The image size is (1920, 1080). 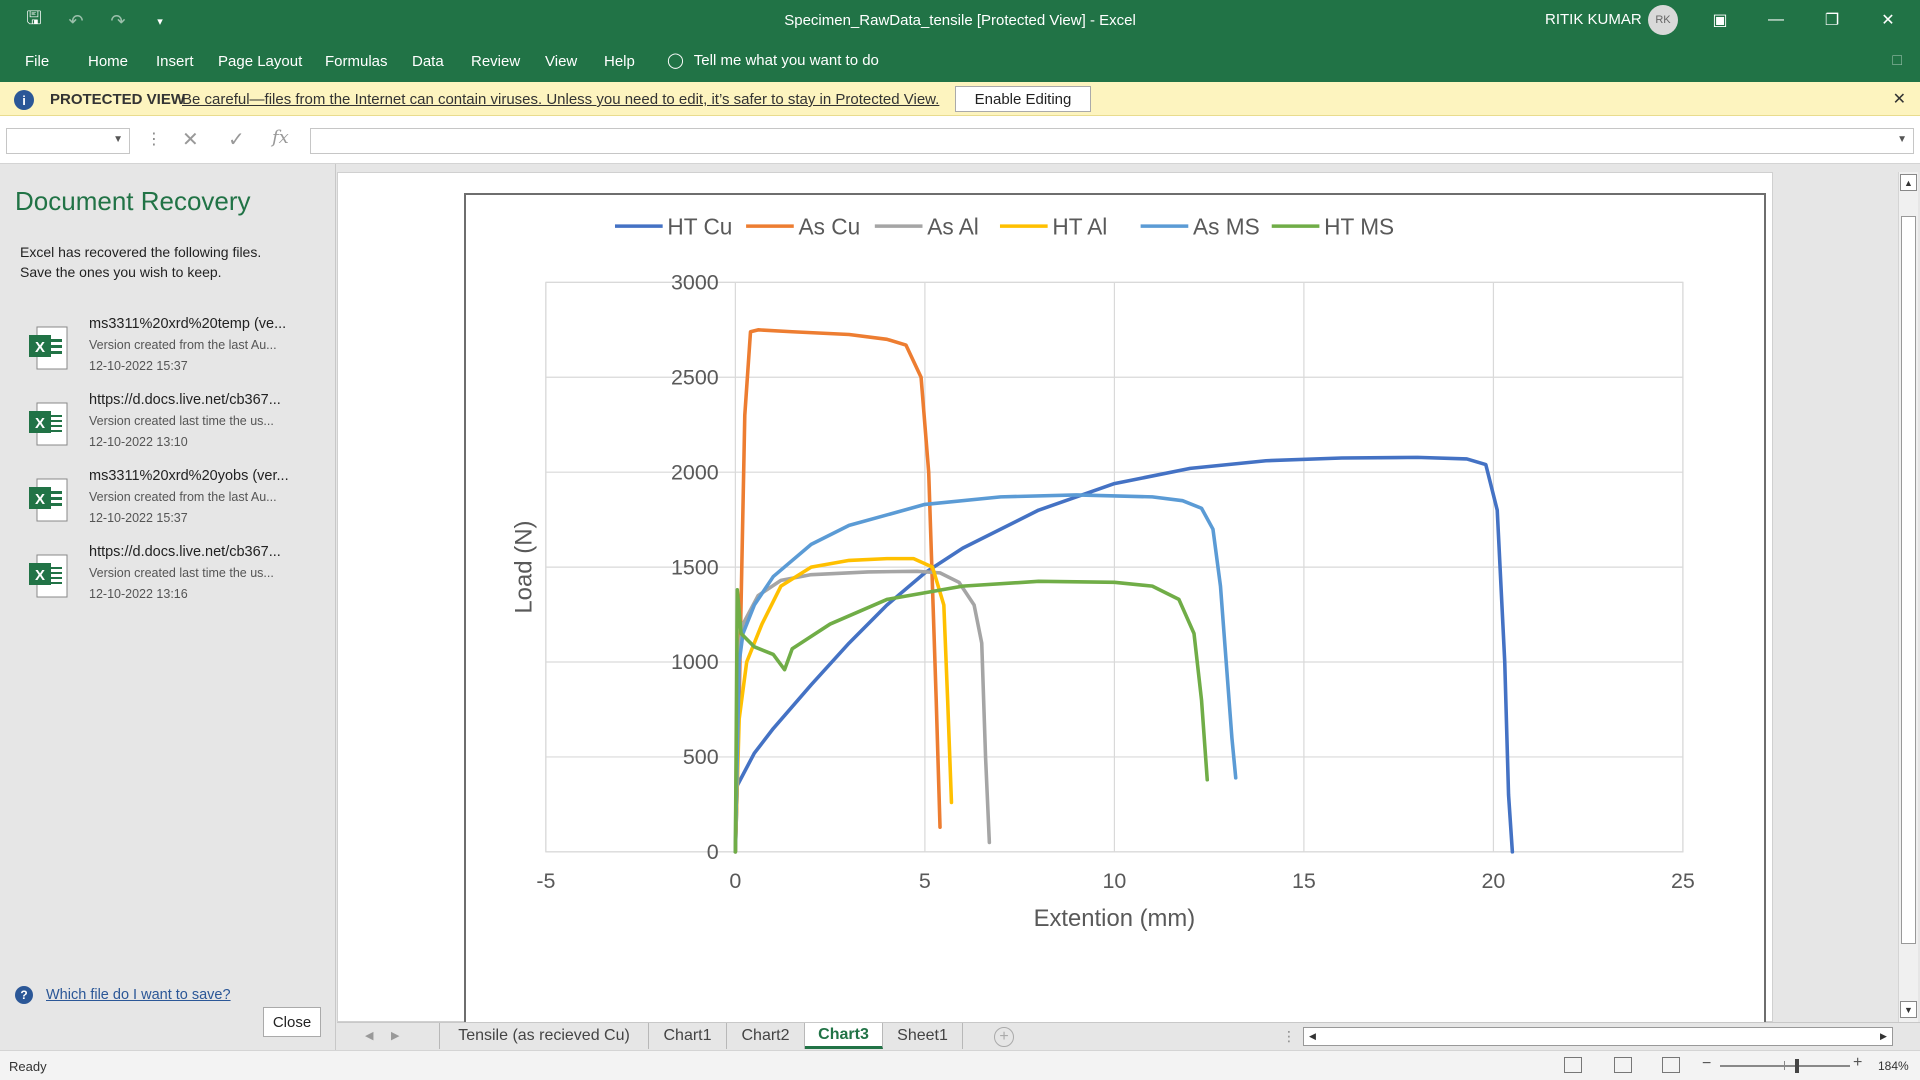 What do you see at coordinates (1493, 881) in the screenshot?
I see `x-tick-label: 20` at bounding box center [1493, 881].